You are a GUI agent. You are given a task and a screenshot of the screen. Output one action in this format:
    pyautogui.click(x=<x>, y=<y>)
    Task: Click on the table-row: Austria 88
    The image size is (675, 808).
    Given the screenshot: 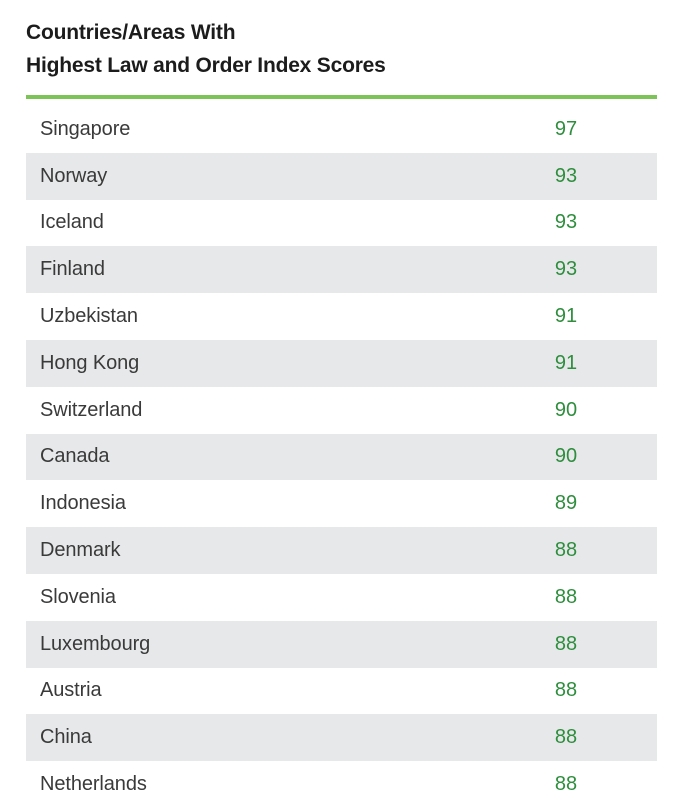 What is the action you would take?
    pyautogui.click(x=341, y=691)
    